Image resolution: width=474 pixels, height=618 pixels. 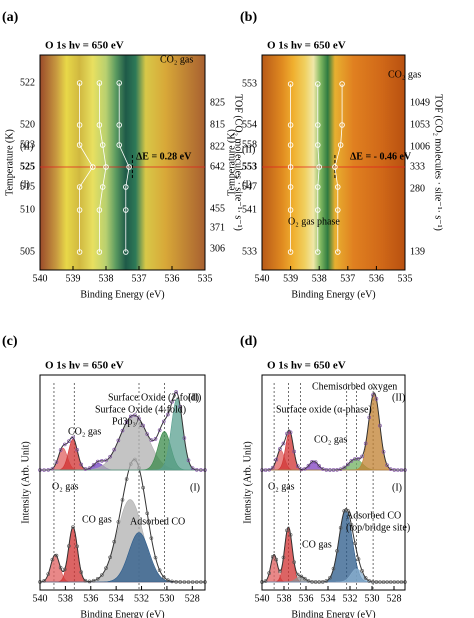 What do you see at coordinates (27, 144) in the screenshot?
I see `y-tick-label: 523` at bounding box center [27, 144].